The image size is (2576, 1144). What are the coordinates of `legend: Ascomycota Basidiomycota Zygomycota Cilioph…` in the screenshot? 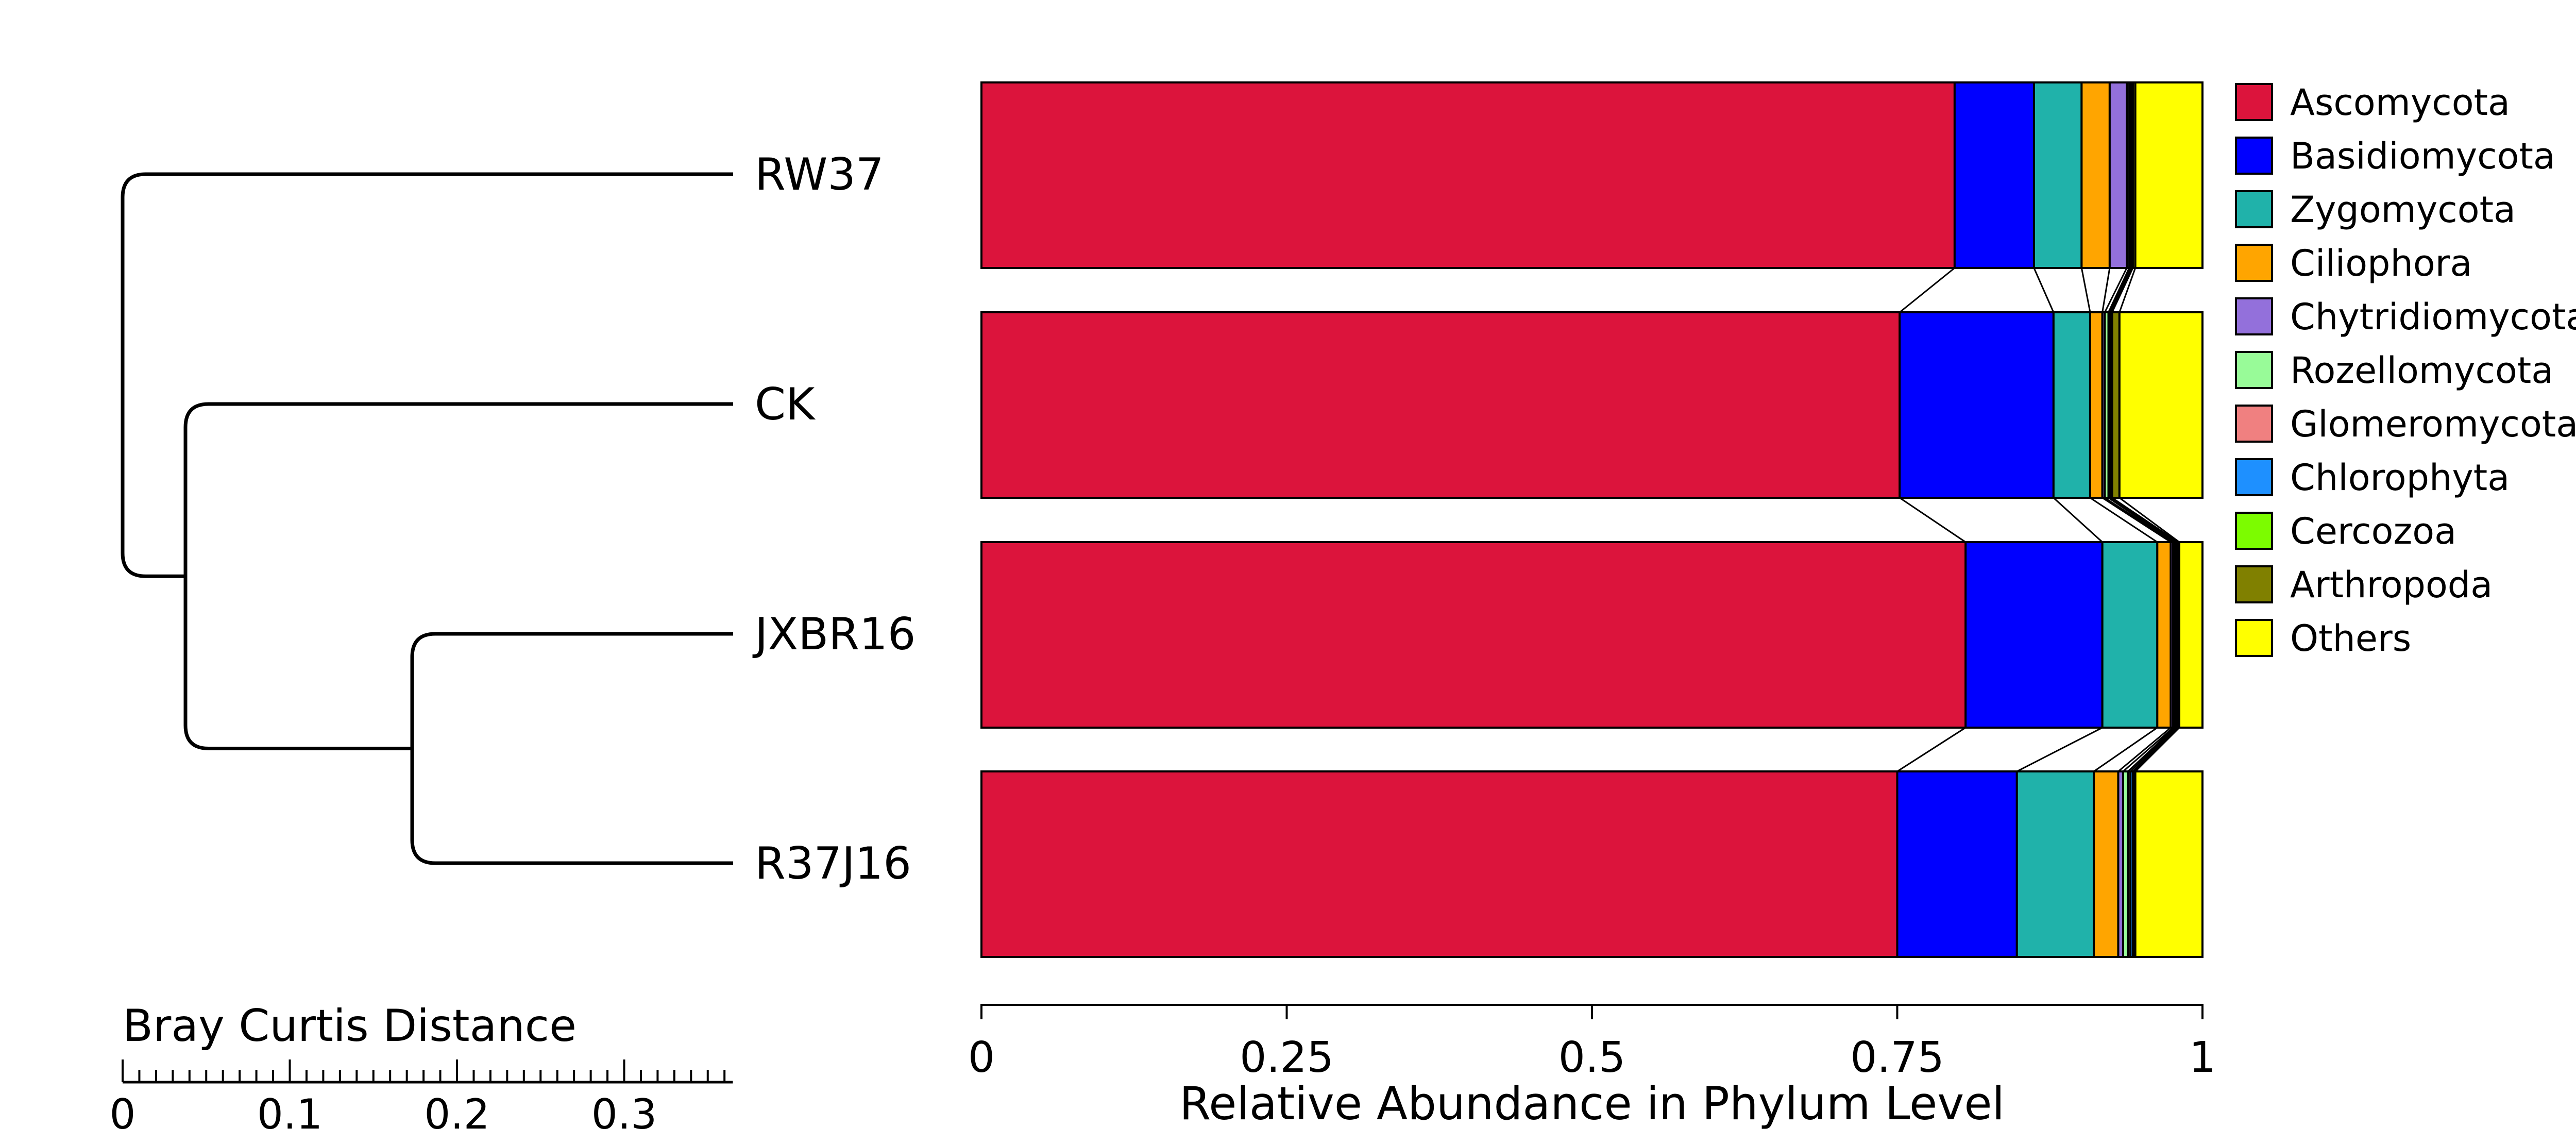 It's located at (2405, 370).